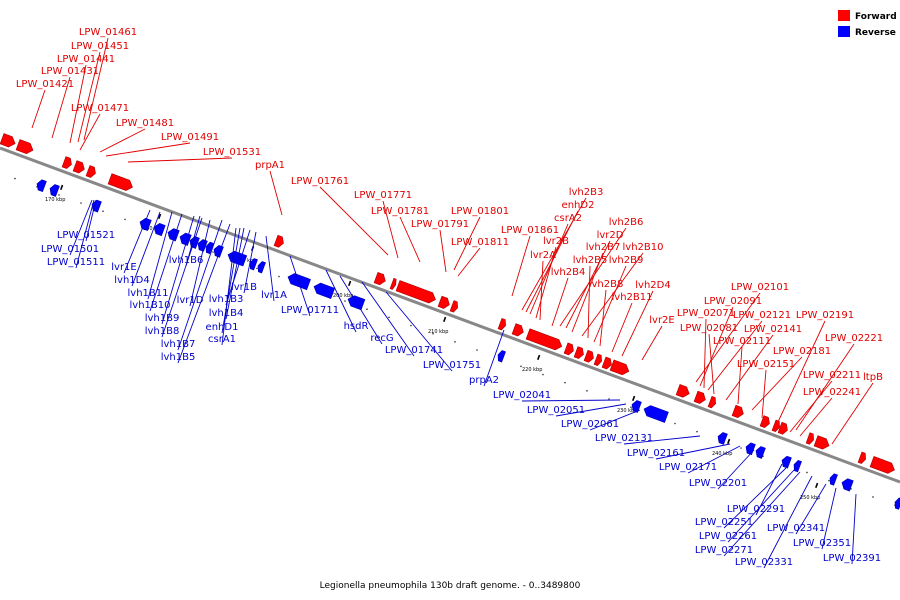 This screenshot has width=900, height=600. Describe the element at coordinates (100, 108) in the screenshot. I see `gene-label: LPW_01471` at that location.